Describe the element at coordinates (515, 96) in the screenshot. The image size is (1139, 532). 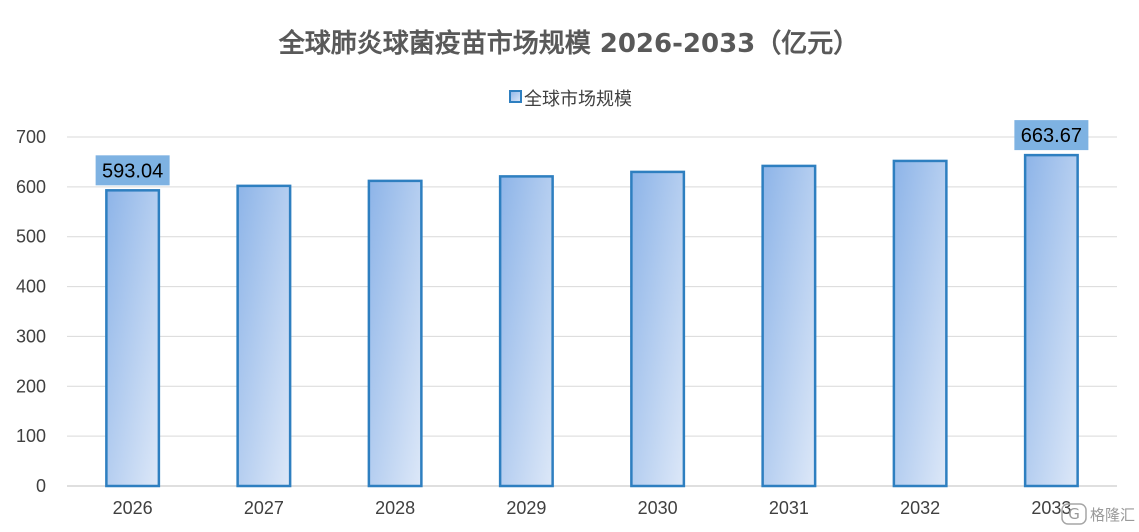
I see `legend-swatch` at that location.